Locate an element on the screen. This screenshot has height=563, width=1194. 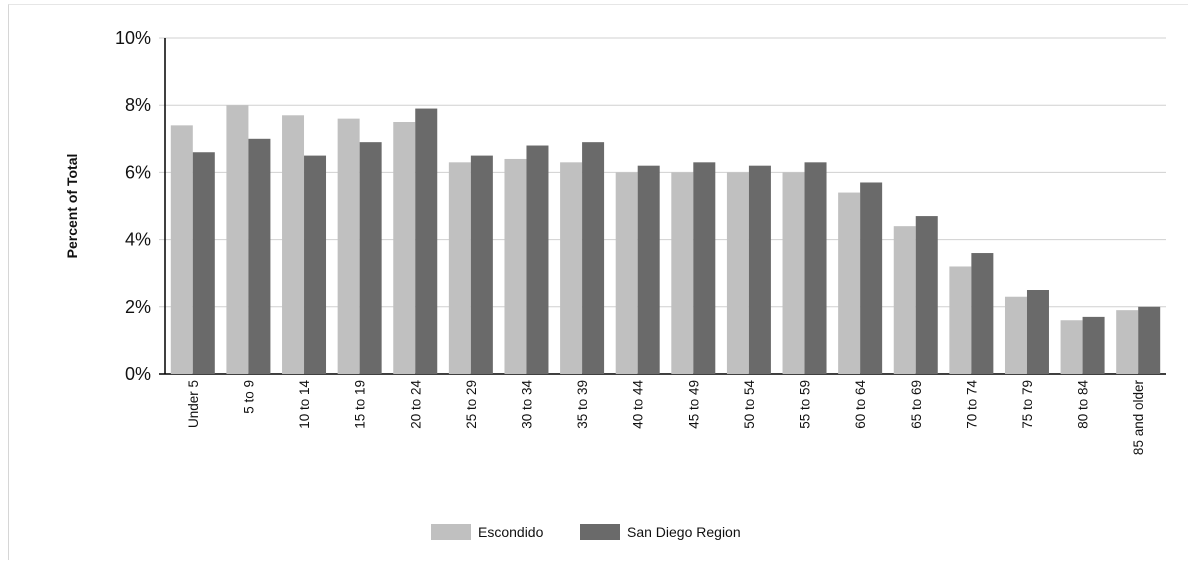
x-tick-label: 55 to 59 is located at coordinates (805, 404).